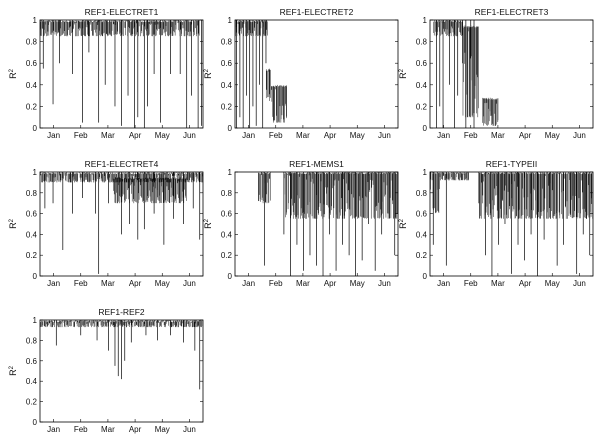 This screenshot has height=434, width=606. What do you see at coordinates (511, 164) in the screenshot?
I see `subplot-title: REF1-TYPEII` at bounding box center [511, 164].